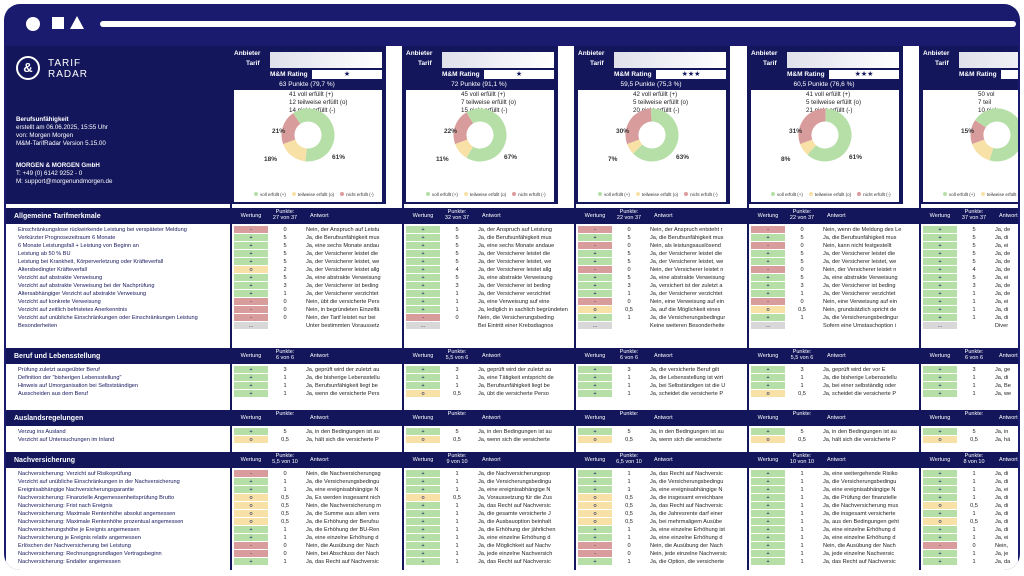 The image size is (1024, 576). Describe the element at coordinates (516, 318) in the screenshot. I see `answer-cell: Nein, die Versicherungsbeding` at that location.